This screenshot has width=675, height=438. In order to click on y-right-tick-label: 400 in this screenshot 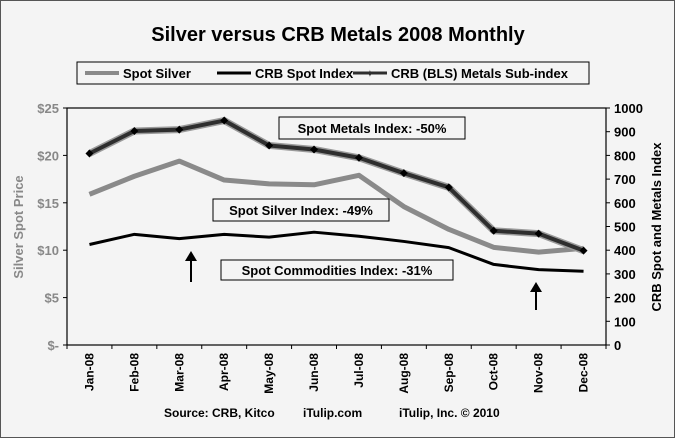, I will do `click(625, 250)`.